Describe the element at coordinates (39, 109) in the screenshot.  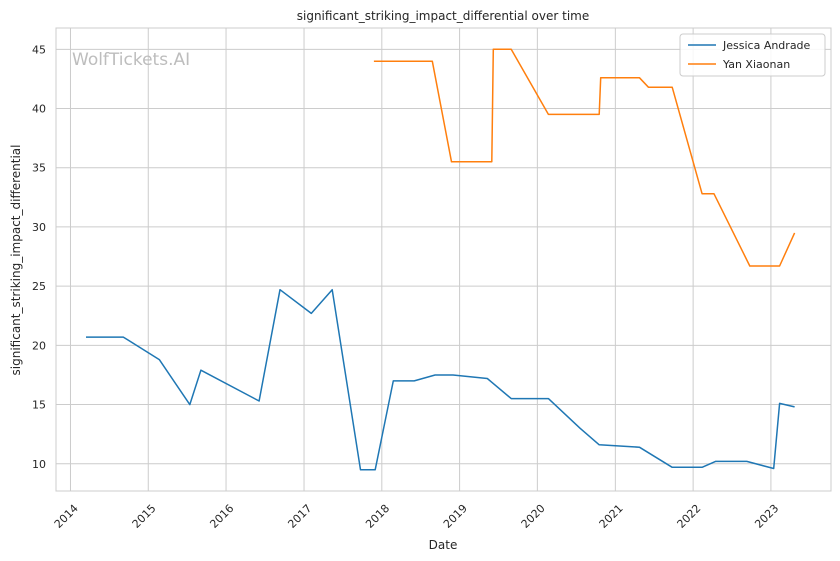
I see `y-tick-label: 40` at that location.